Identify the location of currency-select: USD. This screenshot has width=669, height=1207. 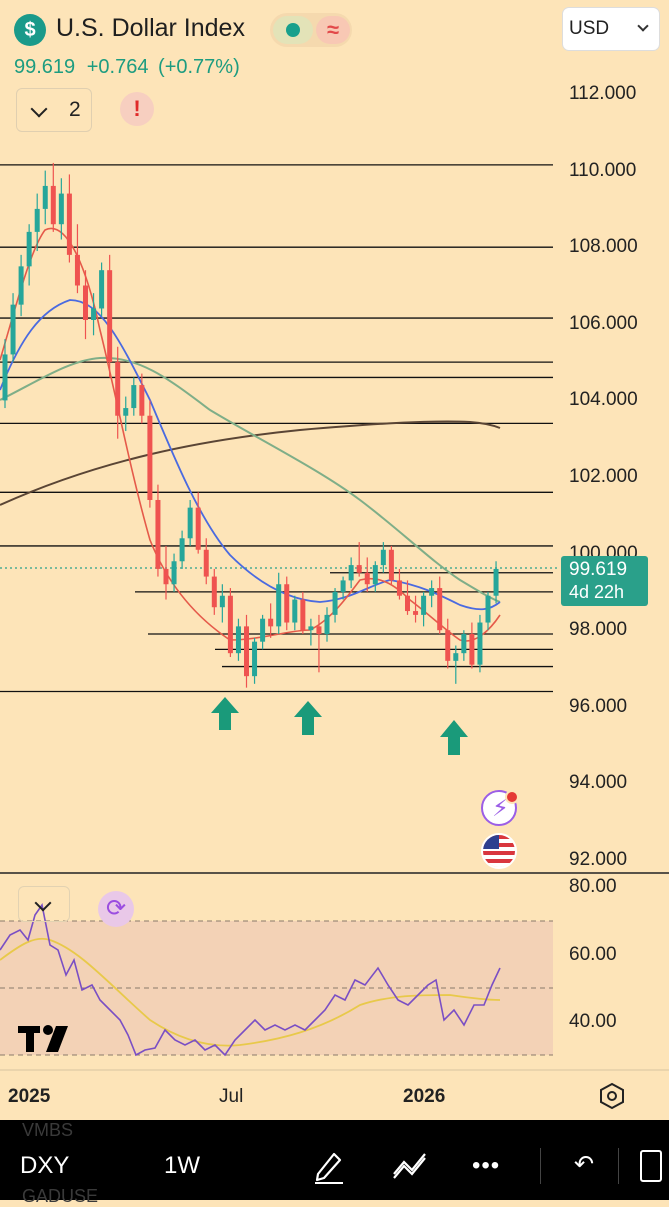
(611, 29).